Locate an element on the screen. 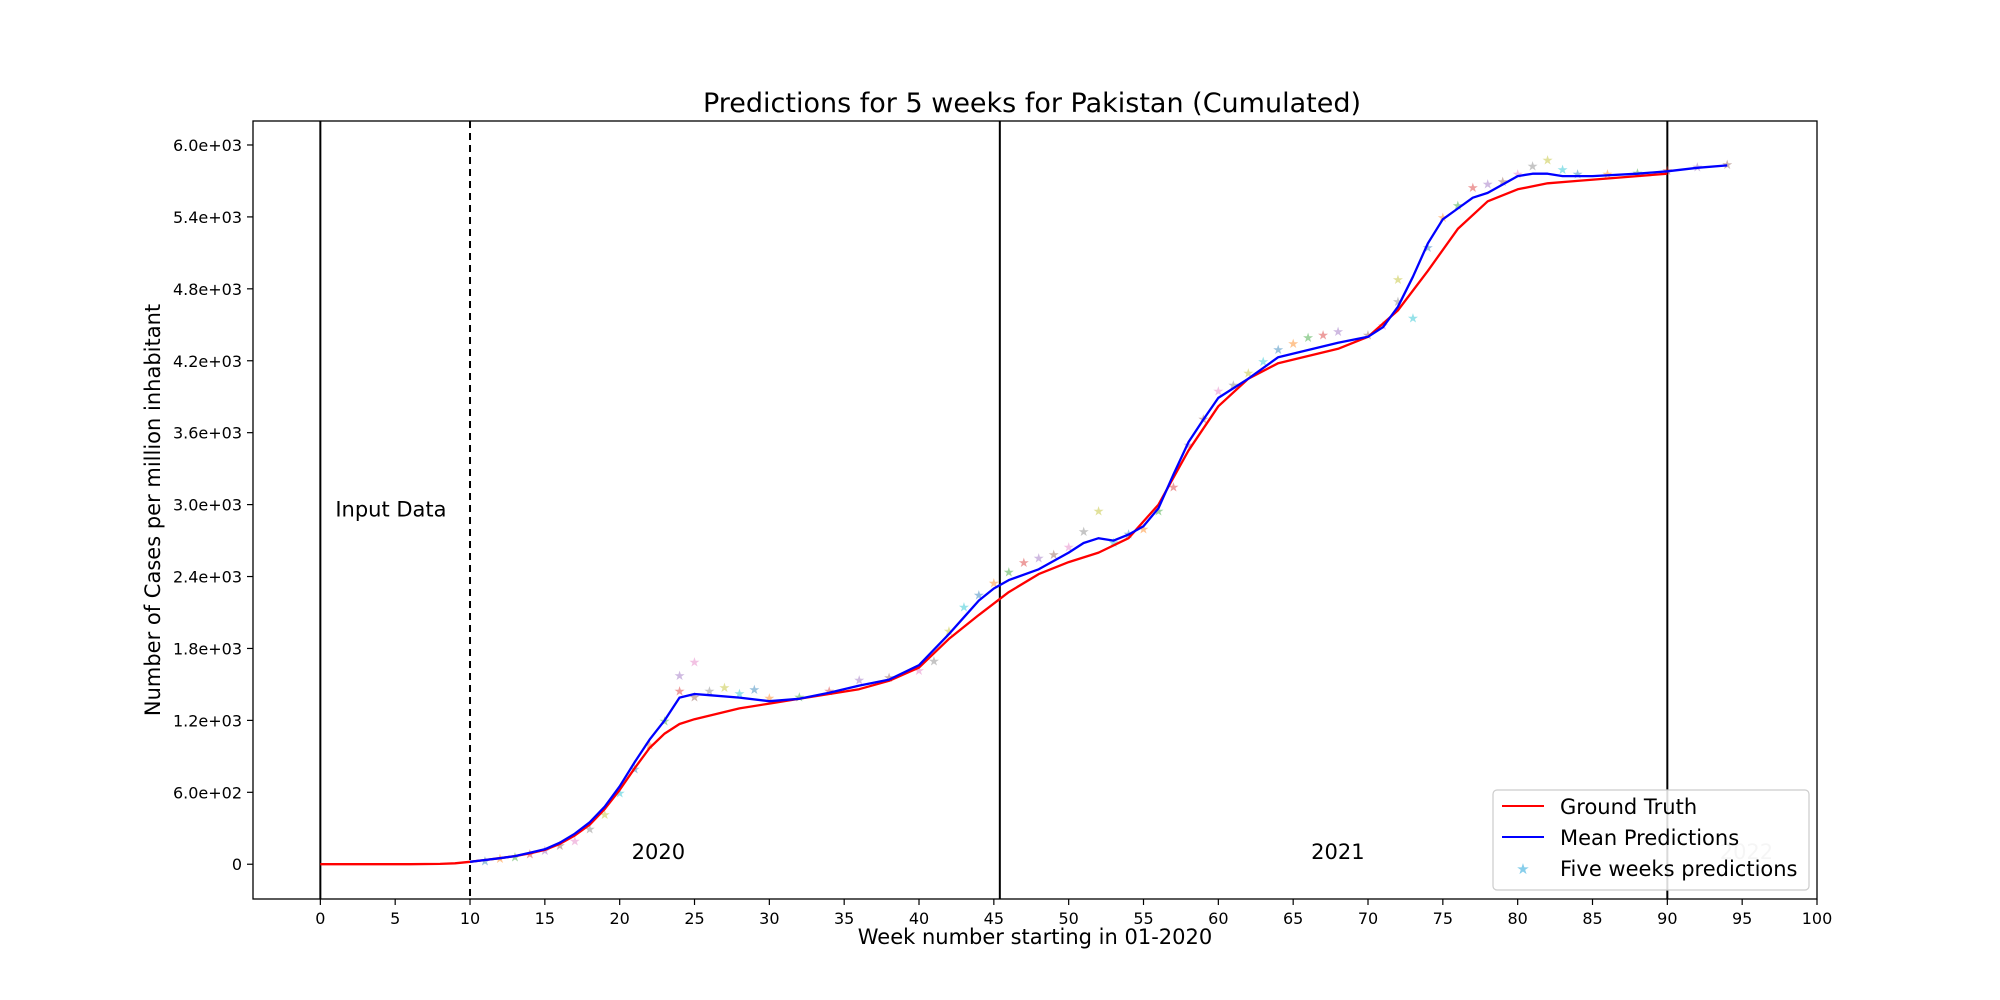 The height and width of the screenshot is (1000, 2000). y-tick-label: 4.2e+03 is located at coordinates (207, 361).